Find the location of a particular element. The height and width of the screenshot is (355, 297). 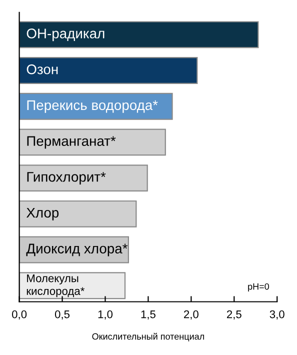

y-tick-label: Озон is located at coordinates (42, 69).